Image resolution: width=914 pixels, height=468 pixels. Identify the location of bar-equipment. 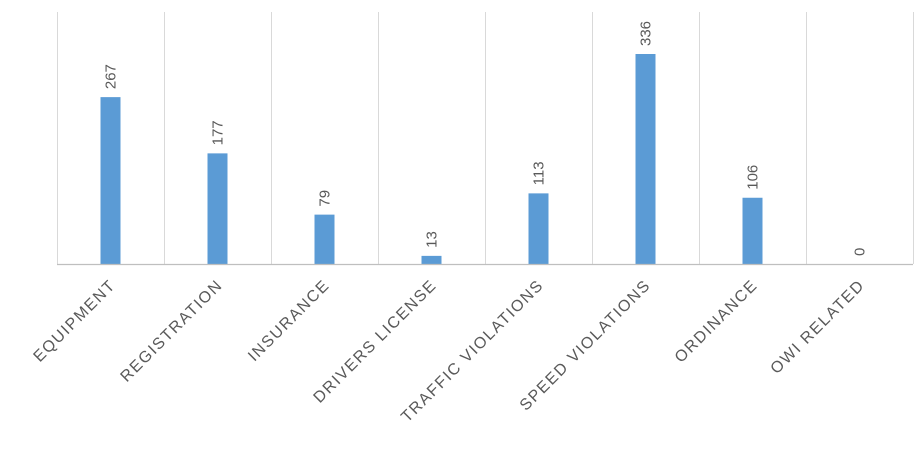
(110, 180).